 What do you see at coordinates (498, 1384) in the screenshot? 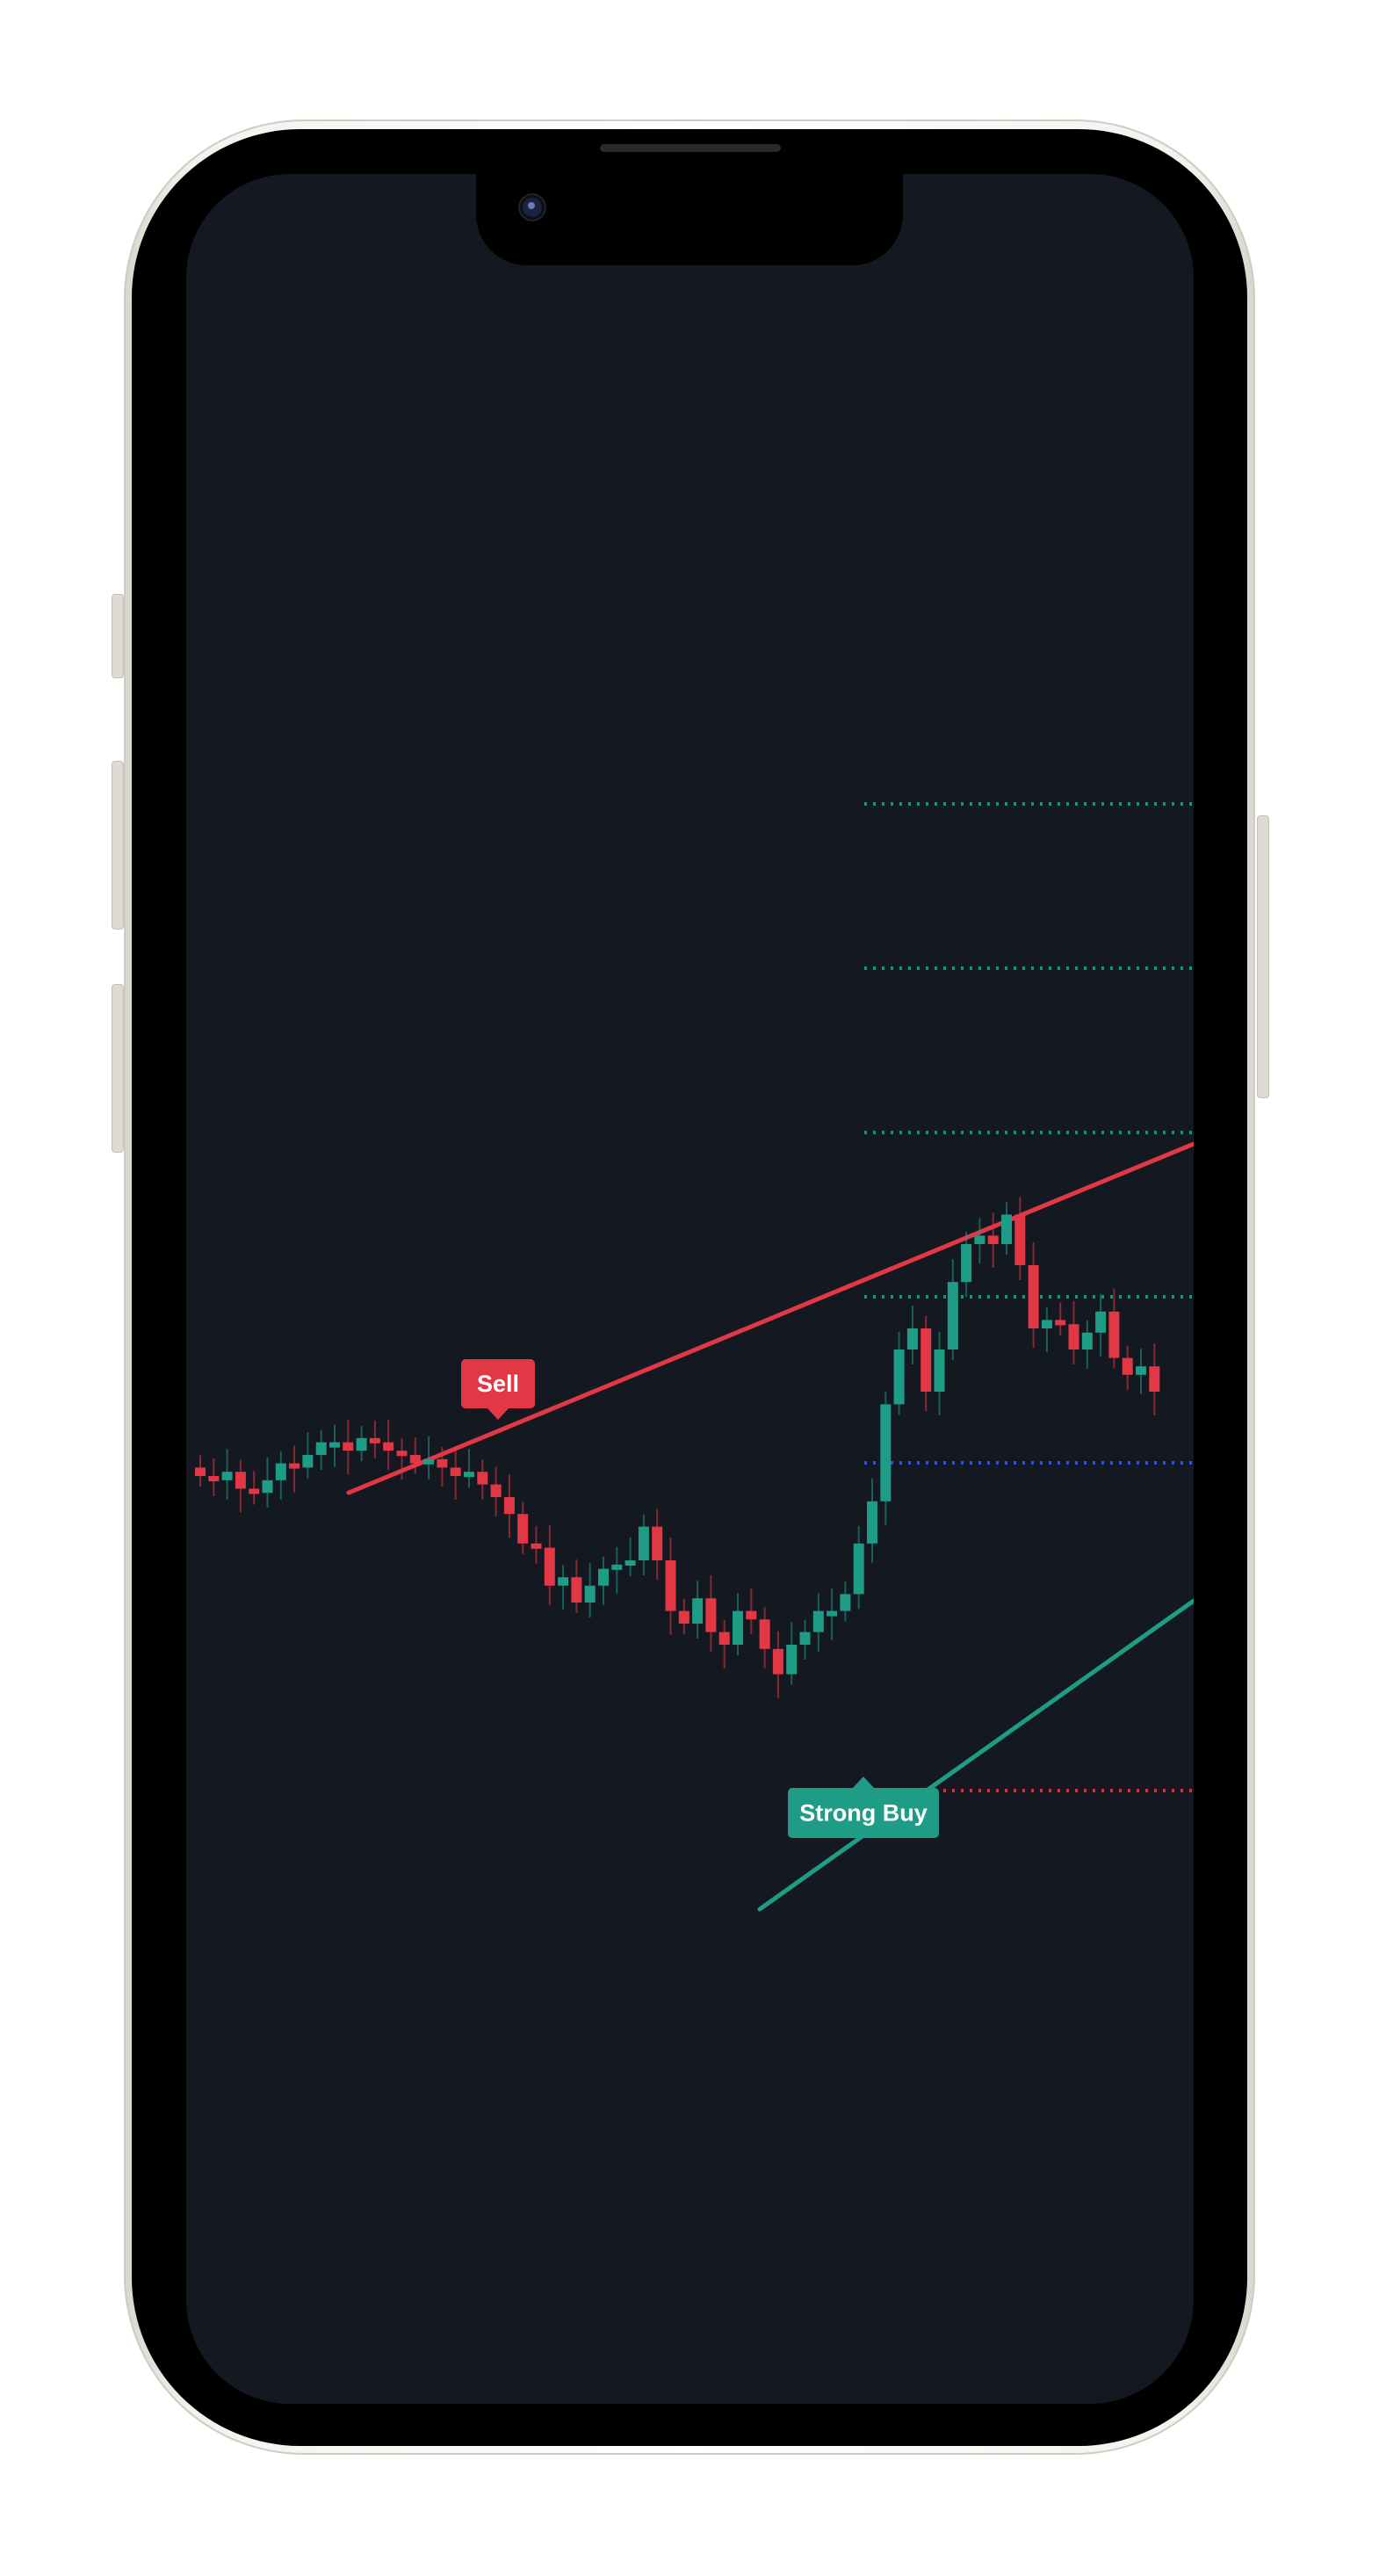
I see `sell-signal-text: Sell` at bounding box center [498, 1384].